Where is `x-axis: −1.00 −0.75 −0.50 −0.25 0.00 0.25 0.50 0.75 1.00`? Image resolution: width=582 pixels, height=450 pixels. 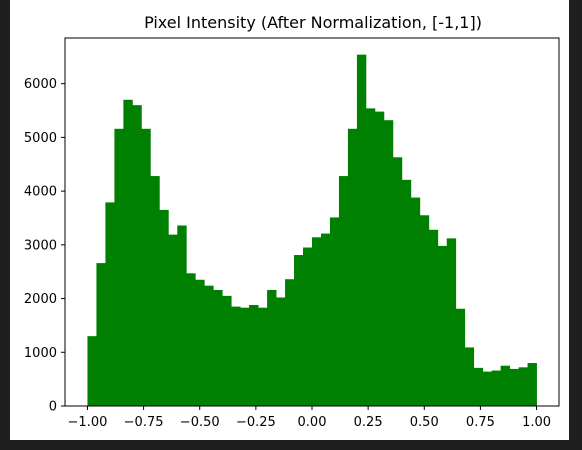
x-axis: −1.00 −0.75 −0.50 −0.25 0.00 0.25 0.50 0.75 1.00 is located at coordinates (309, 418).